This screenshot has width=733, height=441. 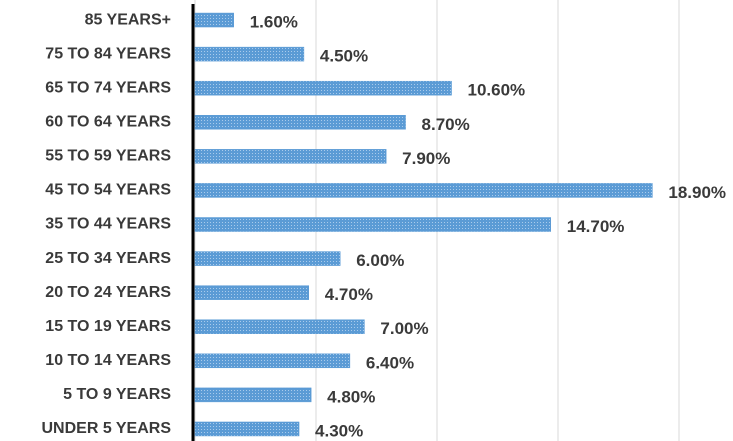 I want to click on data-label: 4.70%, so click(x=349, y=294).